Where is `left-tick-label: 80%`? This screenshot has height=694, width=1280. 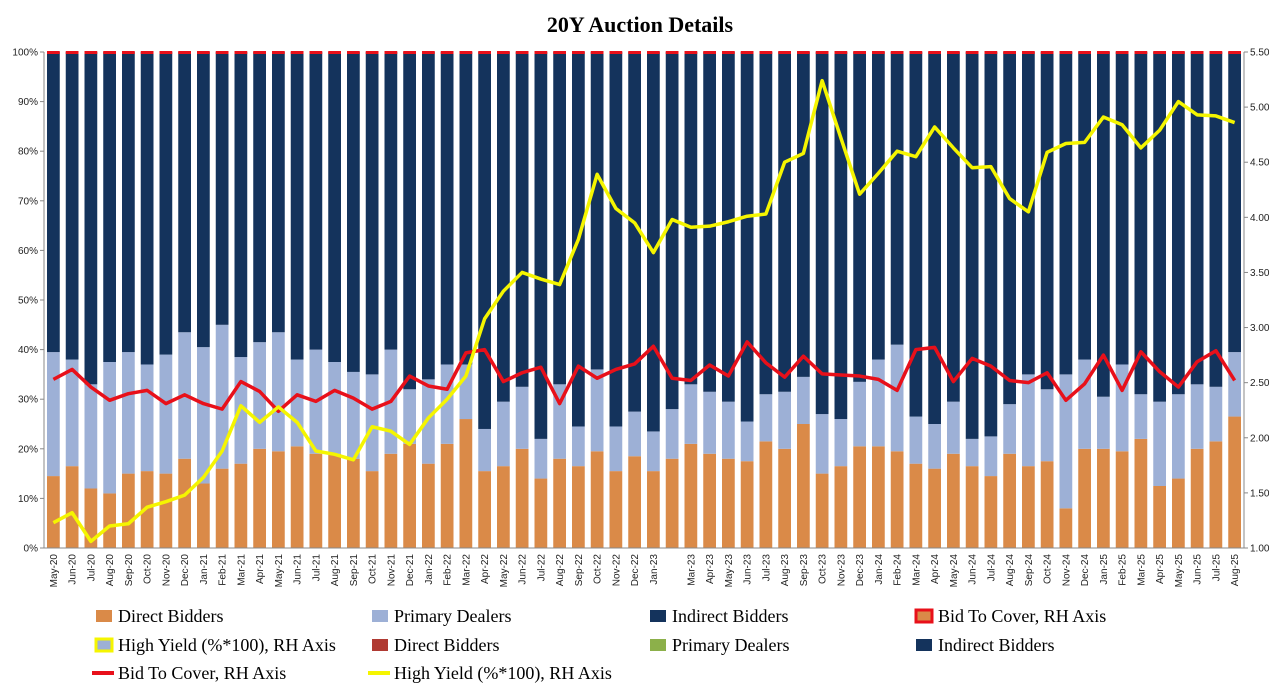
left-tick-label: 80% is located at coordinates (28, 152).